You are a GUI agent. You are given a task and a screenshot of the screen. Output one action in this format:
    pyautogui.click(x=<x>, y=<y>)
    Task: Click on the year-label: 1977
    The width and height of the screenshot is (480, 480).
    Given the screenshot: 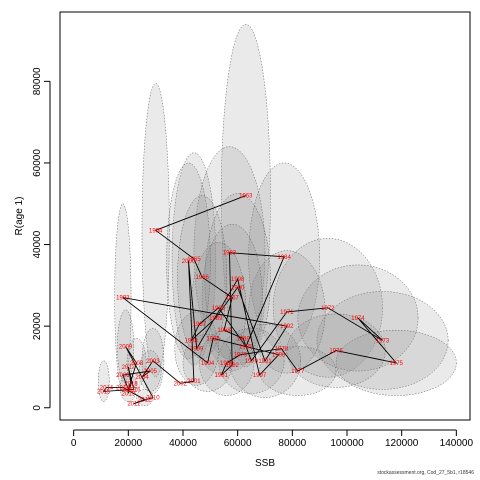 What is the action you would take?
    pyautogui.click(x=298, y=372)
    